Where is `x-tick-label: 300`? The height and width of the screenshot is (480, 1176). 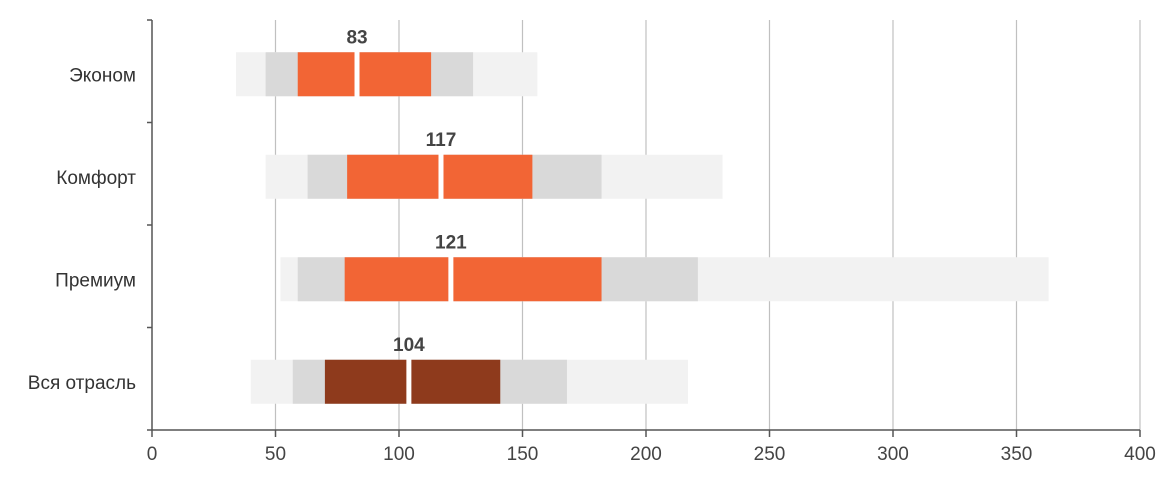
x-tick-label: 300 is located at coordinates (893, 454).